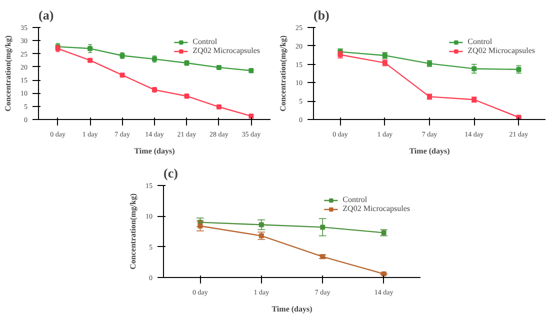 The height and width of the screenshot is (320, 550). Describe the element at coordinates (171, 173) in the screenshot. I see `chart-title: (c)` at that location.